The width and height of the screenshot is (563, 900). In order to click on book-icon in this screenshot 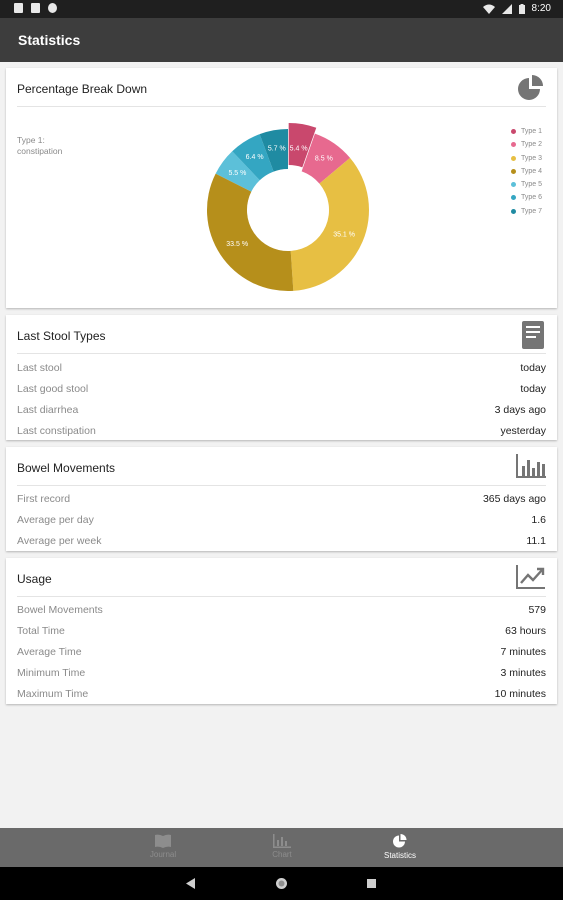, I will do `click(533, 335)`.